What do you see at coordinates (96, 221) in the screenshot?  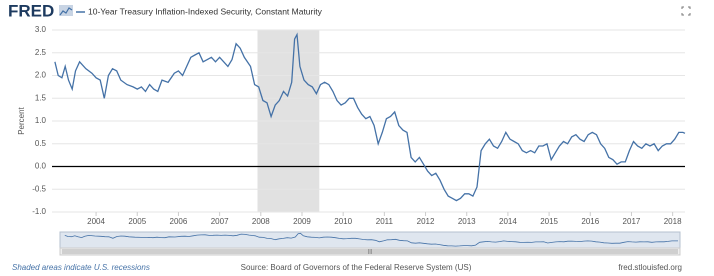 I see `x-tick-label: 2004` at bounding box center [96, 221].